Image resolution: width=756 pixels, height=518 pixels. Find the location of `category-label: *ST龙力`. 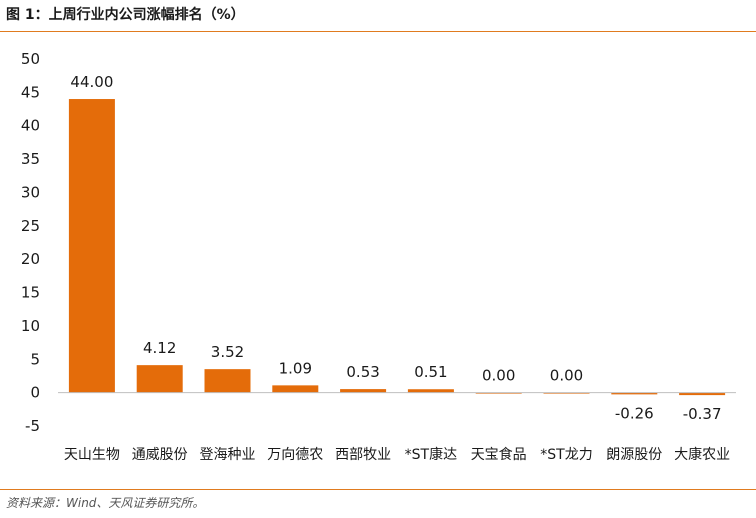

category-label: *ST龙力 is located at coordinates (566, 455).